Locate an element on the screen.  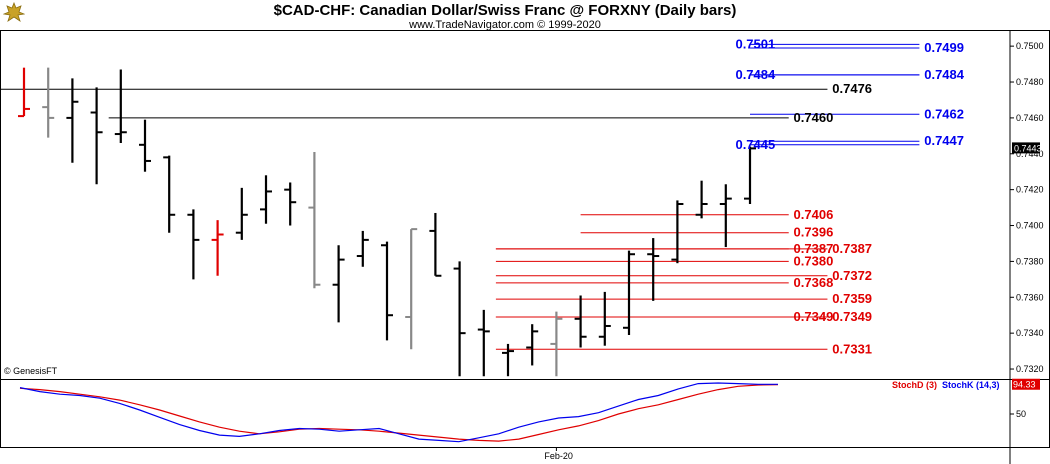
last-price-label: 0.7443 is located at coordinates (1028, 148).